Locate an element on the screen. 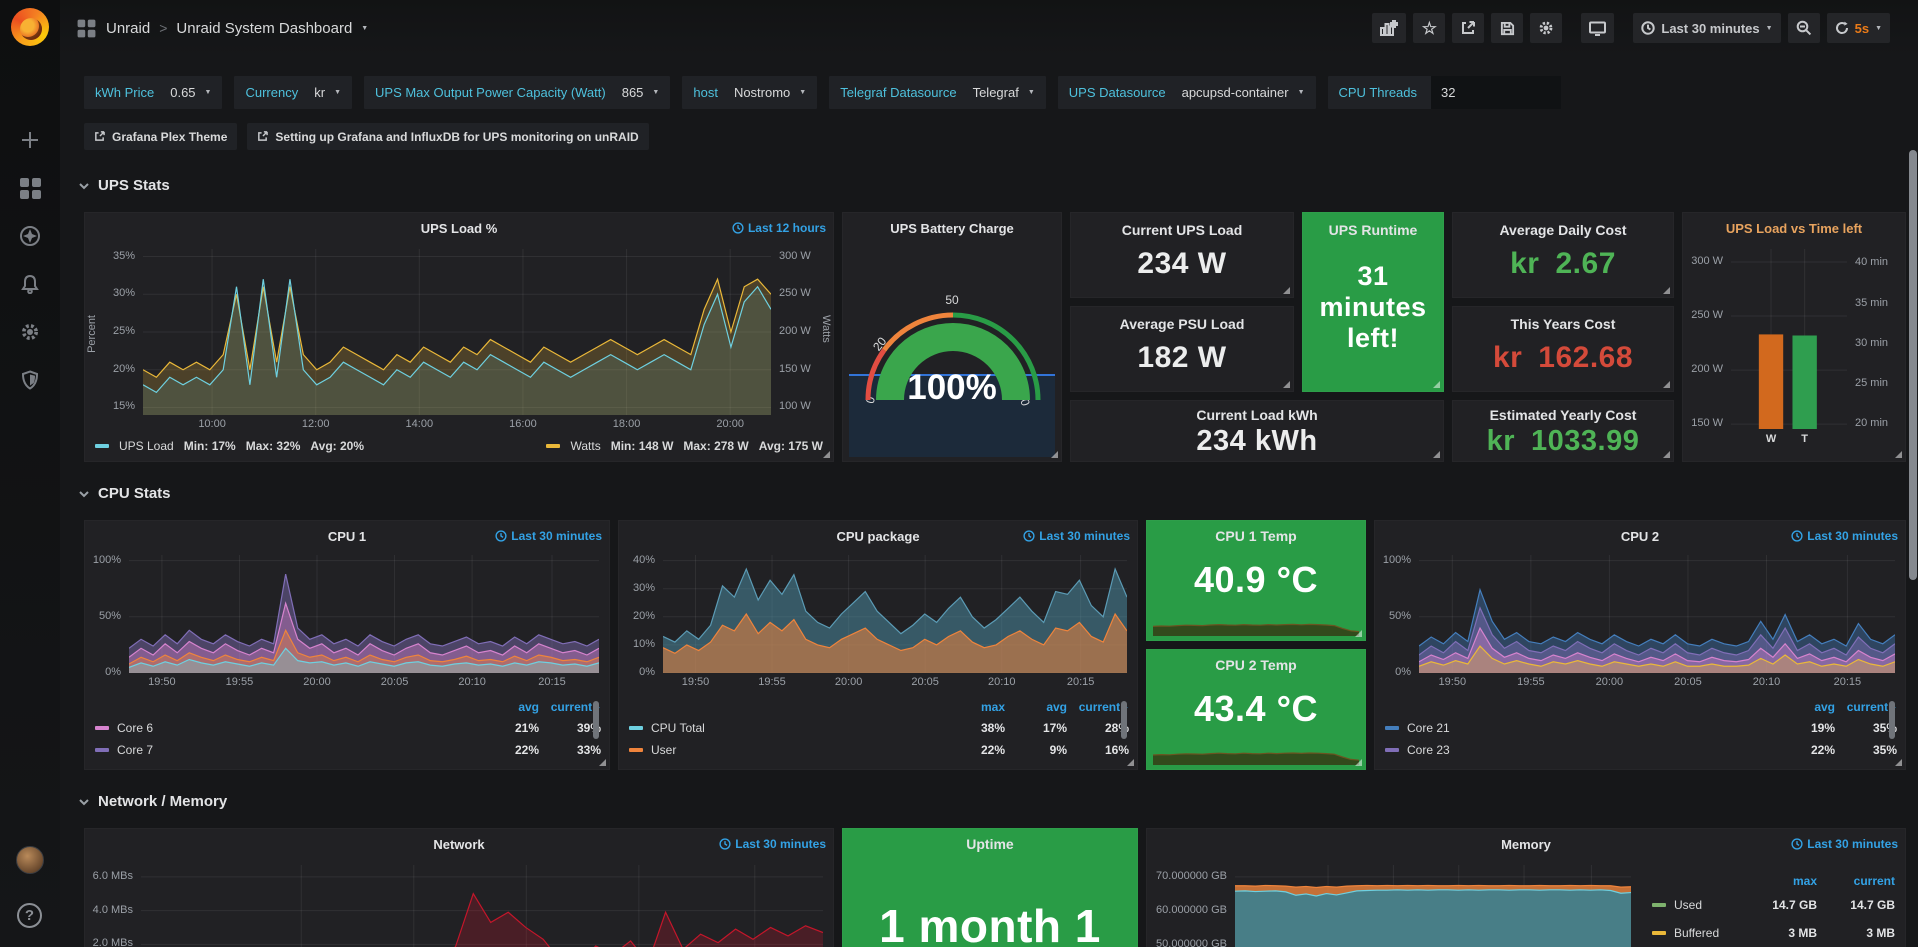 Image resolution: width=1918 pixels, height=947 pixels. help-icon: ? is located at coordinates (29, 915).